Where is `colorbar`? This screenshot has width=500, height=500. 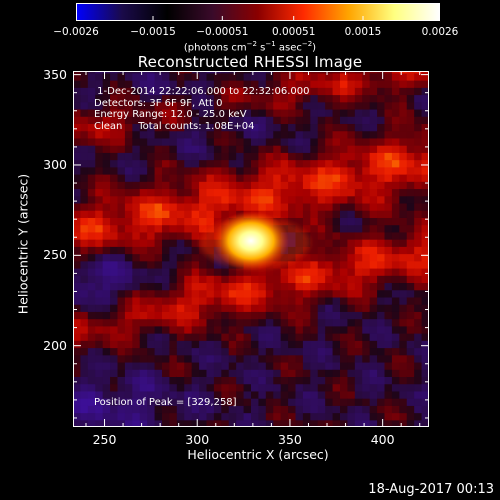 colorbar is located at coordinates (258, 12).